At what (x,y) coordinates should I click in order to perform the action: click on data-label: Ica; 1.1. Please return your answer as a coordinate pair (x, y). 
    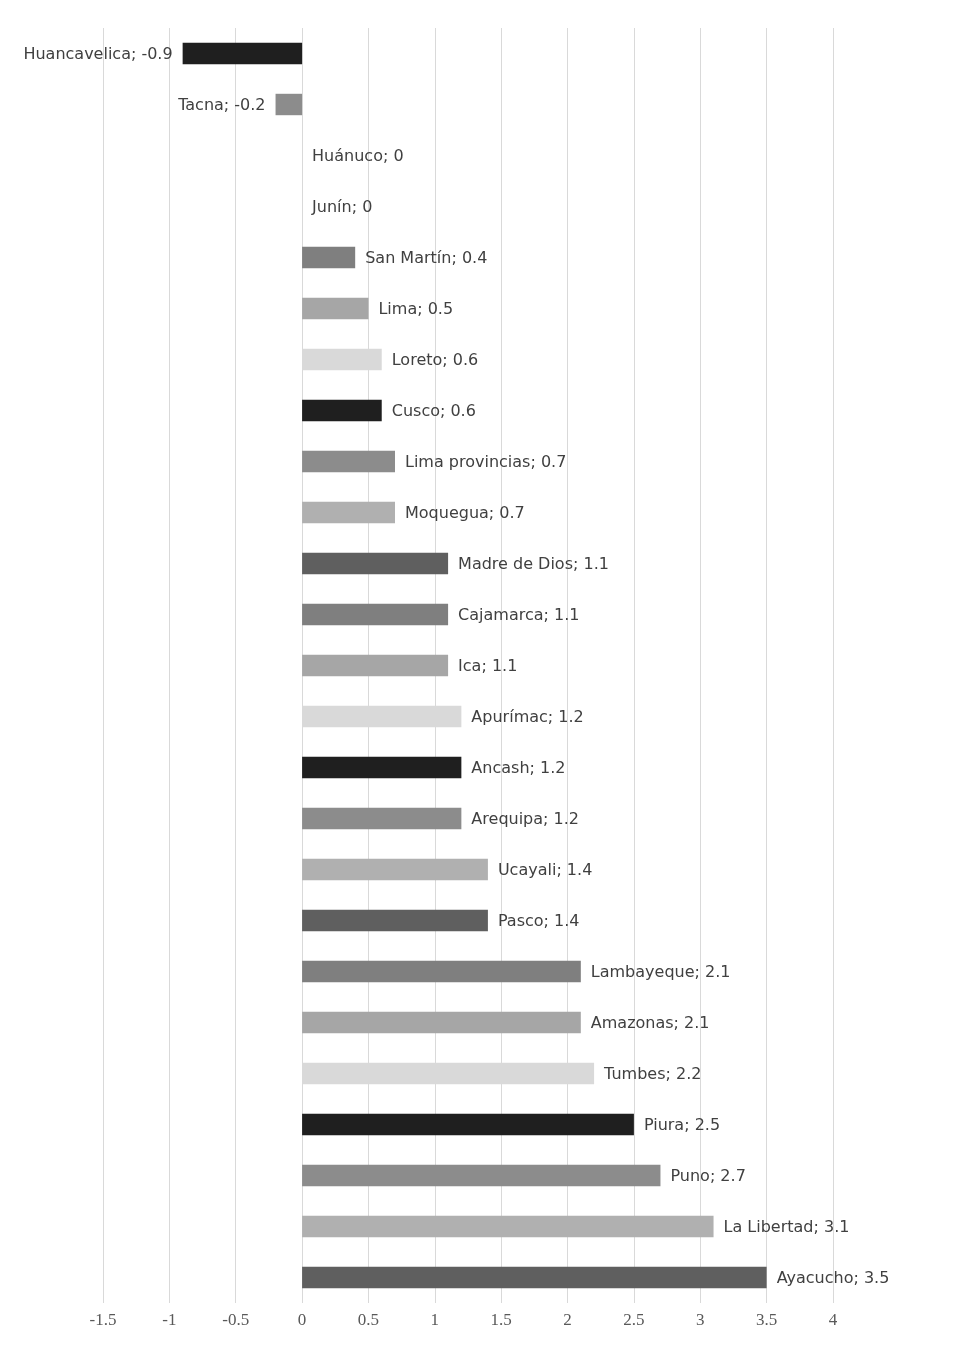
    Looking at the image, I should click on (488, 665).